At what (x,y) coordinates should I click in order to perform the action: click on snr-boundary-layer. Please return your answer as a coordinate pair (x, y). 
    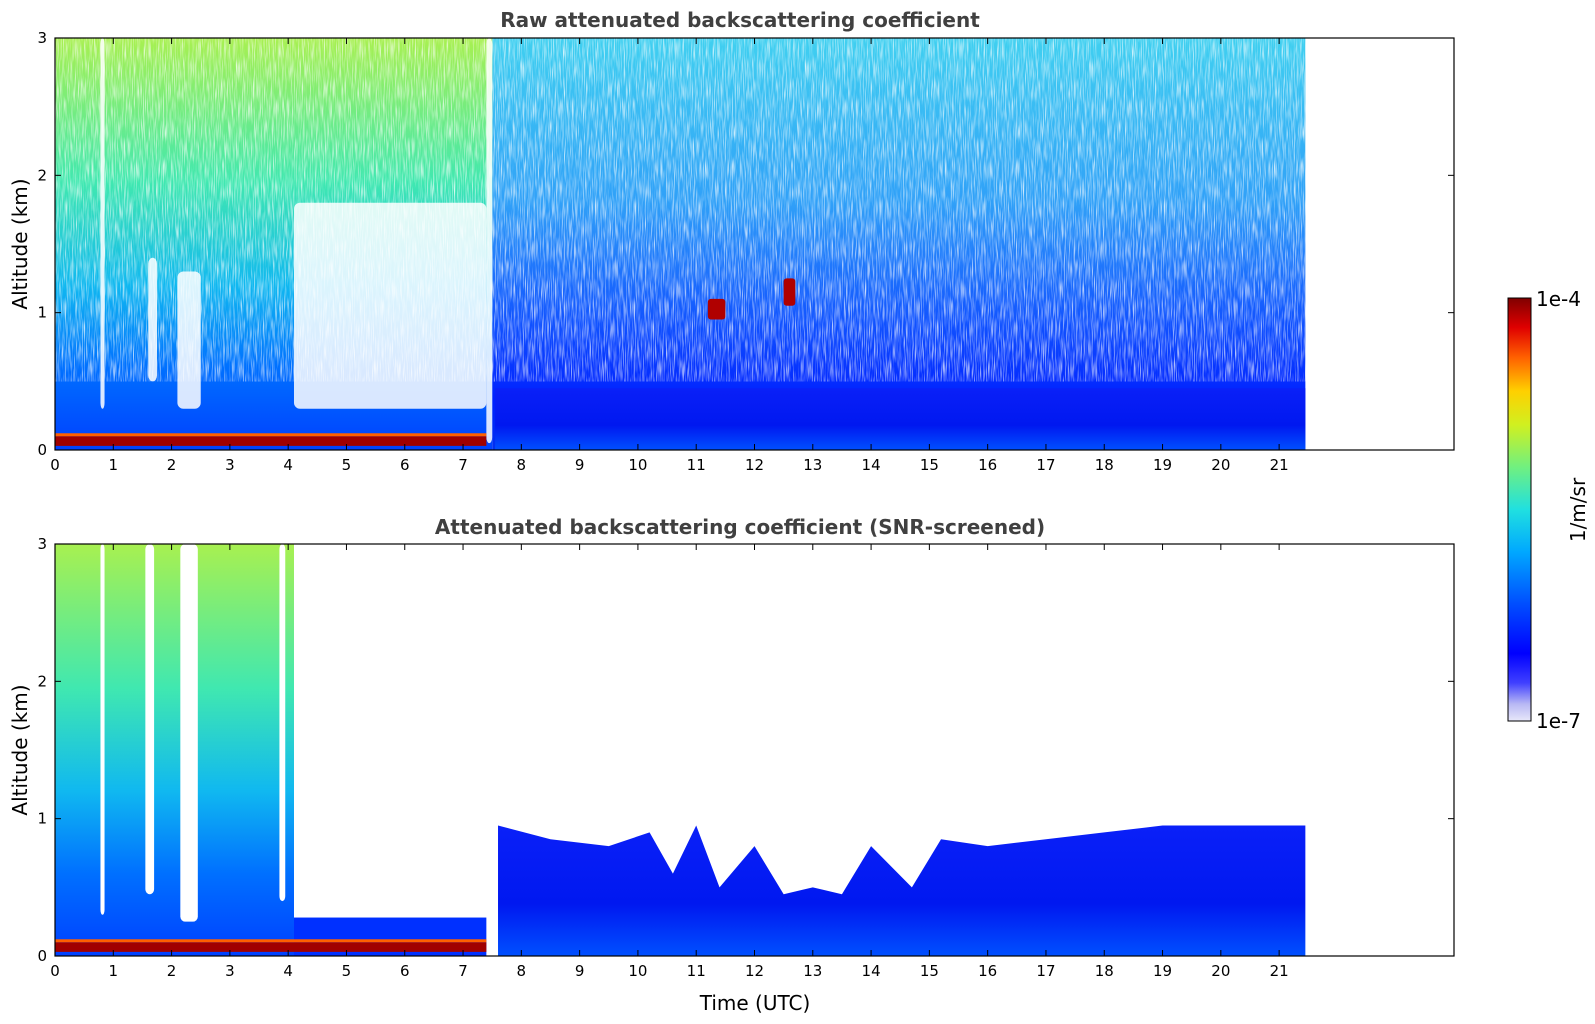
    Looking at the image, I should click on (902, 890).